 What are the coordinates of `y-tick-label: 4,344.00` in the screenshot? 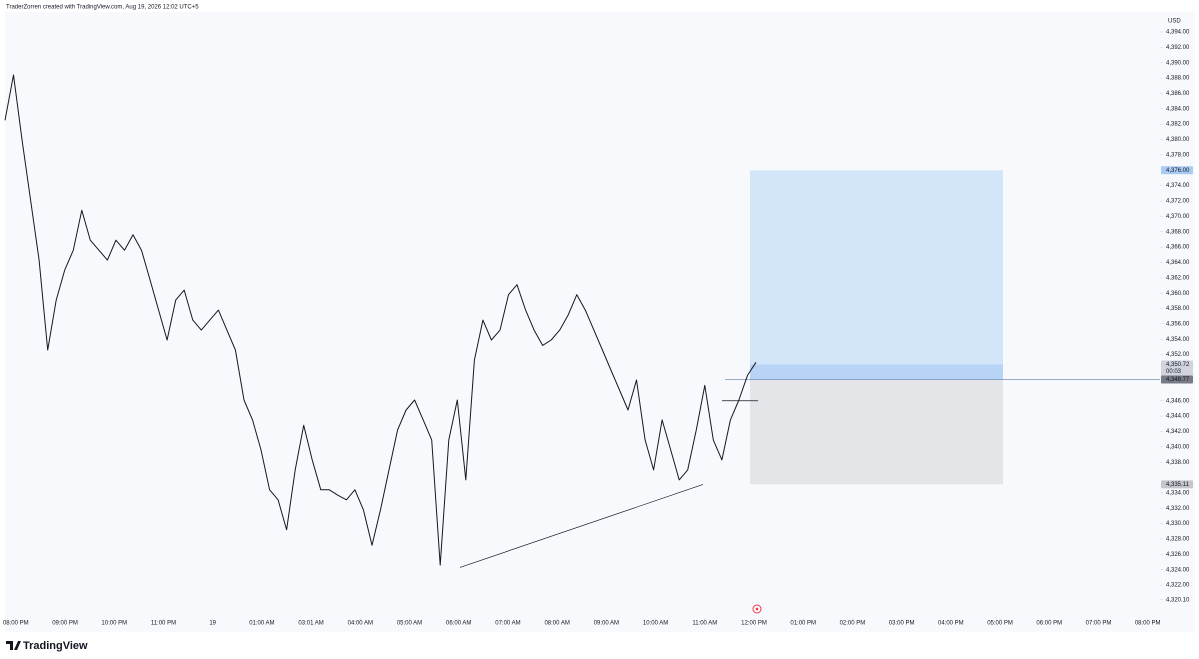 It's located at (1178, 417).